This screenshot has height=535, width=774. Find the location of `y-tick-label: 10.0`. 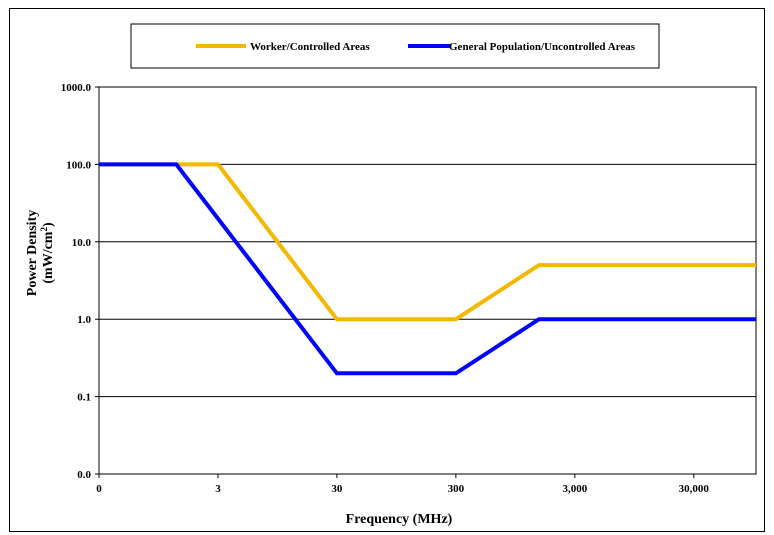

y-tick-label: 10.0 is located at coordinates (82, 243).